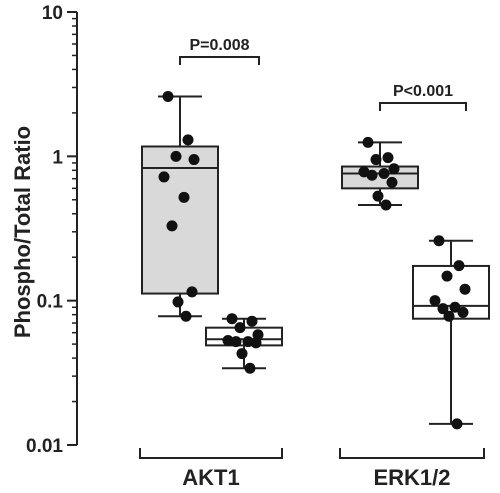  Describe the element at coordinates (411, 477) in the screenshot. I see `group-label: ERK1/2` at that location.